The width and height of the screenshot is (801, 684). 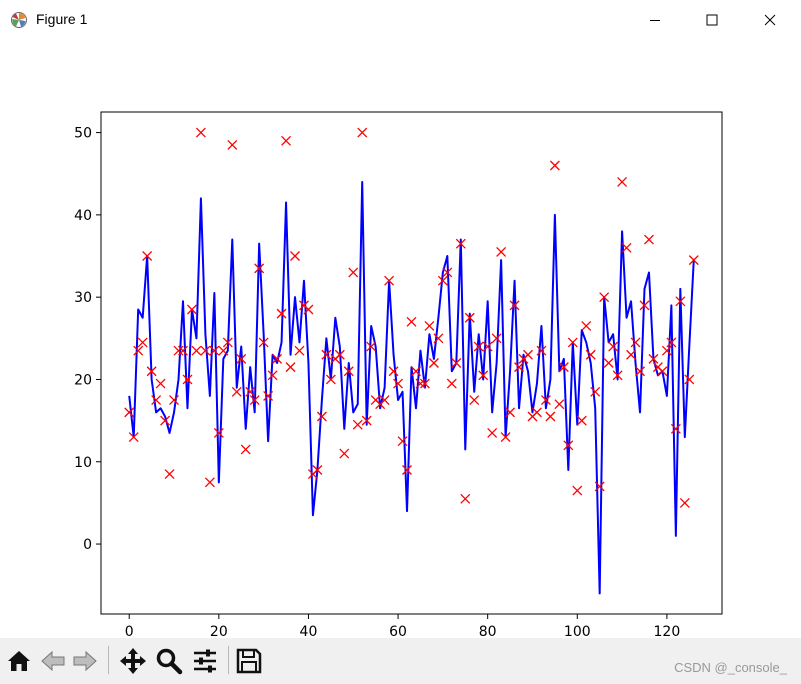 What do you see at coordinates (770, 20) in the screenshot?
I see `close-button` at bounding box center [770, 20].